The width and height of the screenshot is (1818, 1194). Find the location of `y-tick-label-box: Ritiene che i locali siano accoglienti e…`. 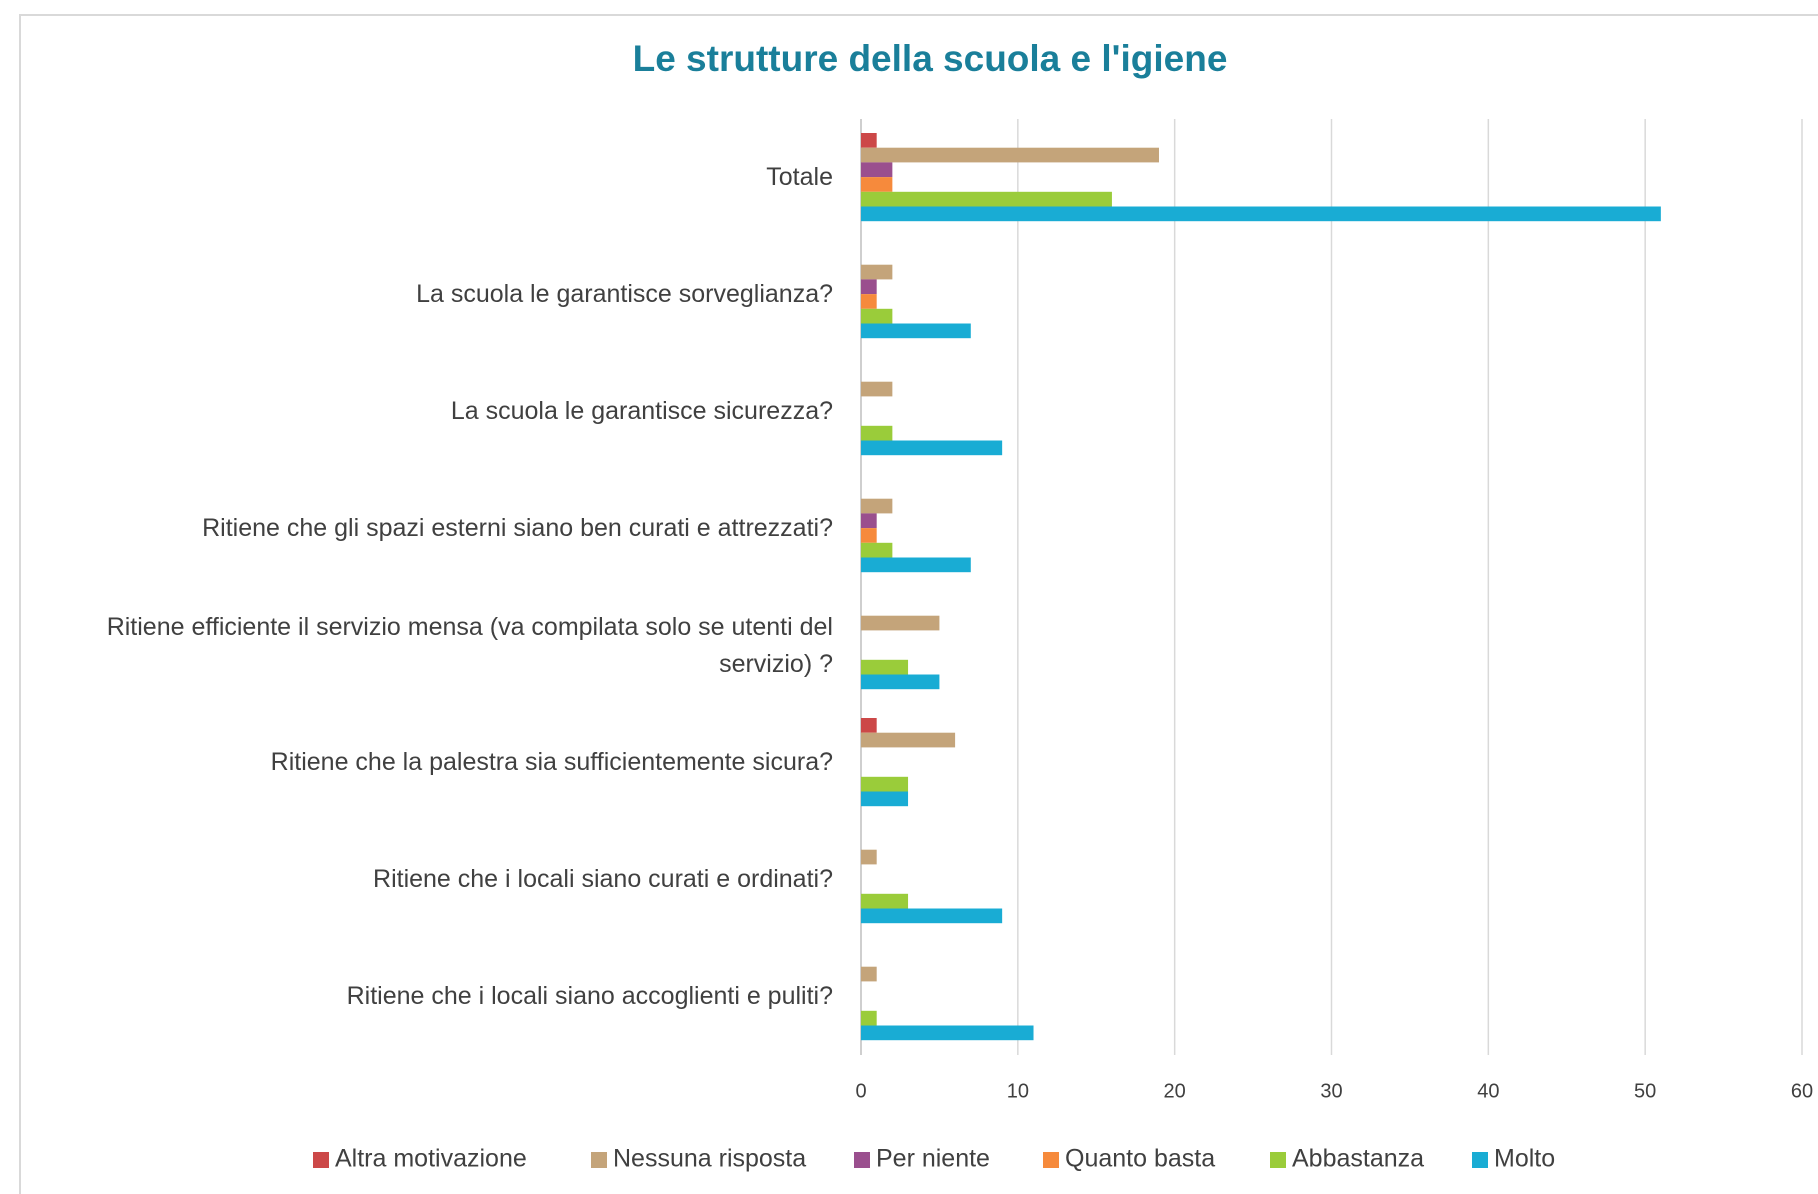

y-tick-label-box: Ritiene che i locali siano accoglienti e… is located at coordinates (589, 996).